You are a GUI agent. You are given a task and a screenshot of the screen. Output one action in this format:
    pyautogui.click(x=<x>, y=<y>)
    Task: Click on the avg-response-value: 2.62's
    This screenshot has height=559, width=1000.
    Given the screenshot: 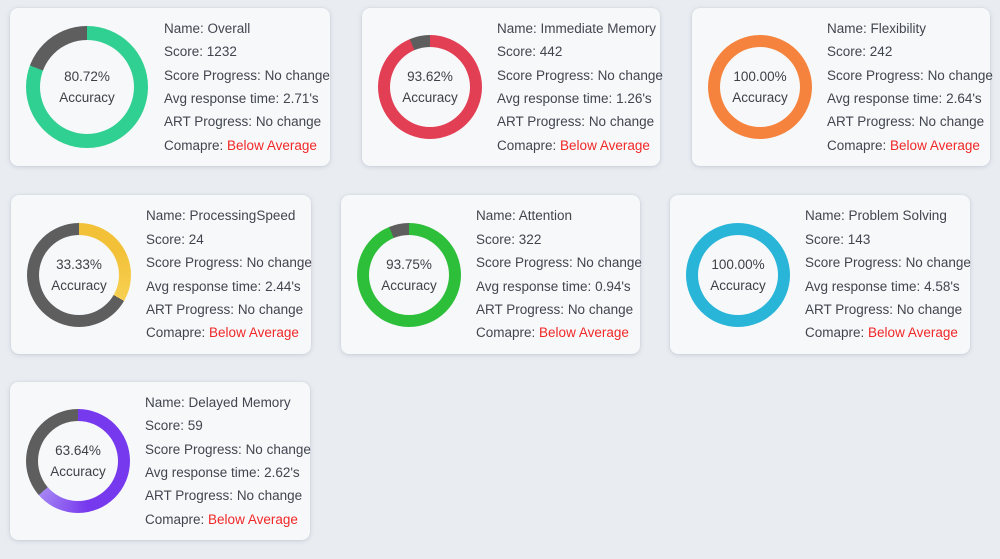 What is the action you would take?
    pyautogui.click(x=282, y=472)
    